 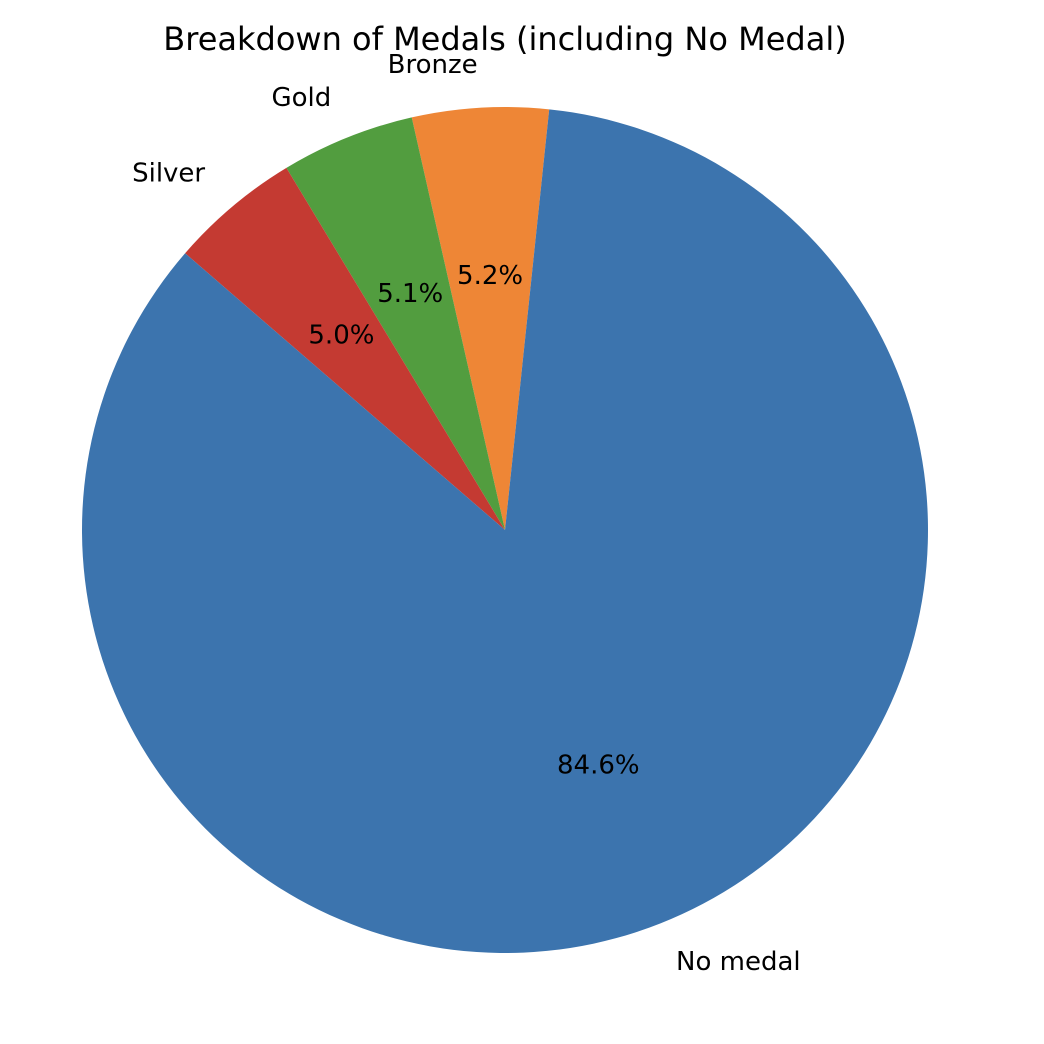 I want to click on pie-slice-bronze, so click(x=480, y=318).